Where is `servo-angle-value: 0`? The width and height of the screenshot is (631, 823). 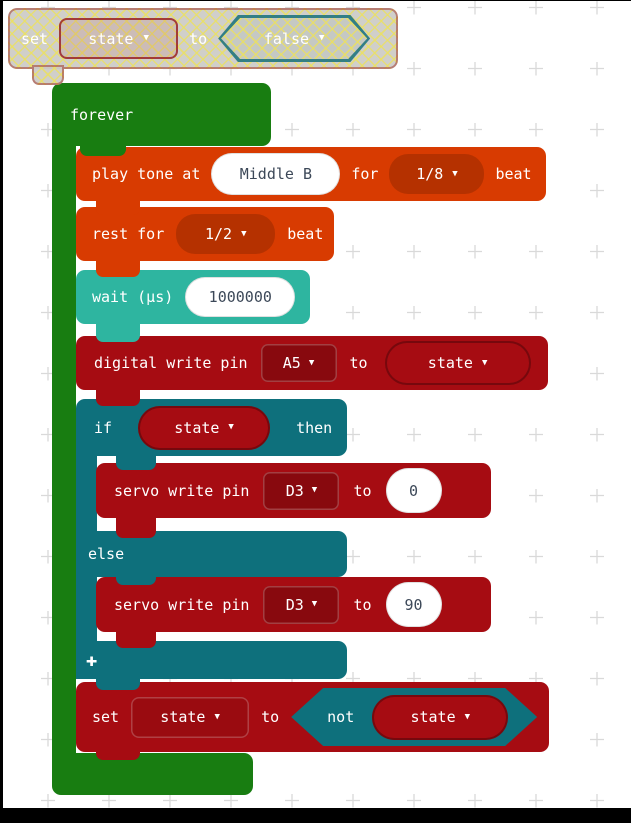 servo-angle-value: 0 is located at coordinates (414, 490).